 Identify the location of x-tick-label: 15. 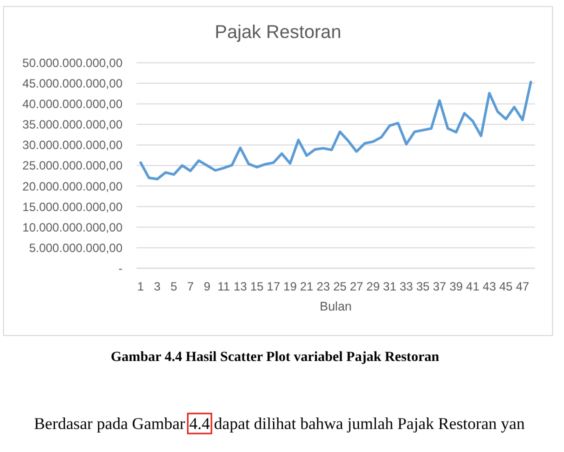
(257, 286).